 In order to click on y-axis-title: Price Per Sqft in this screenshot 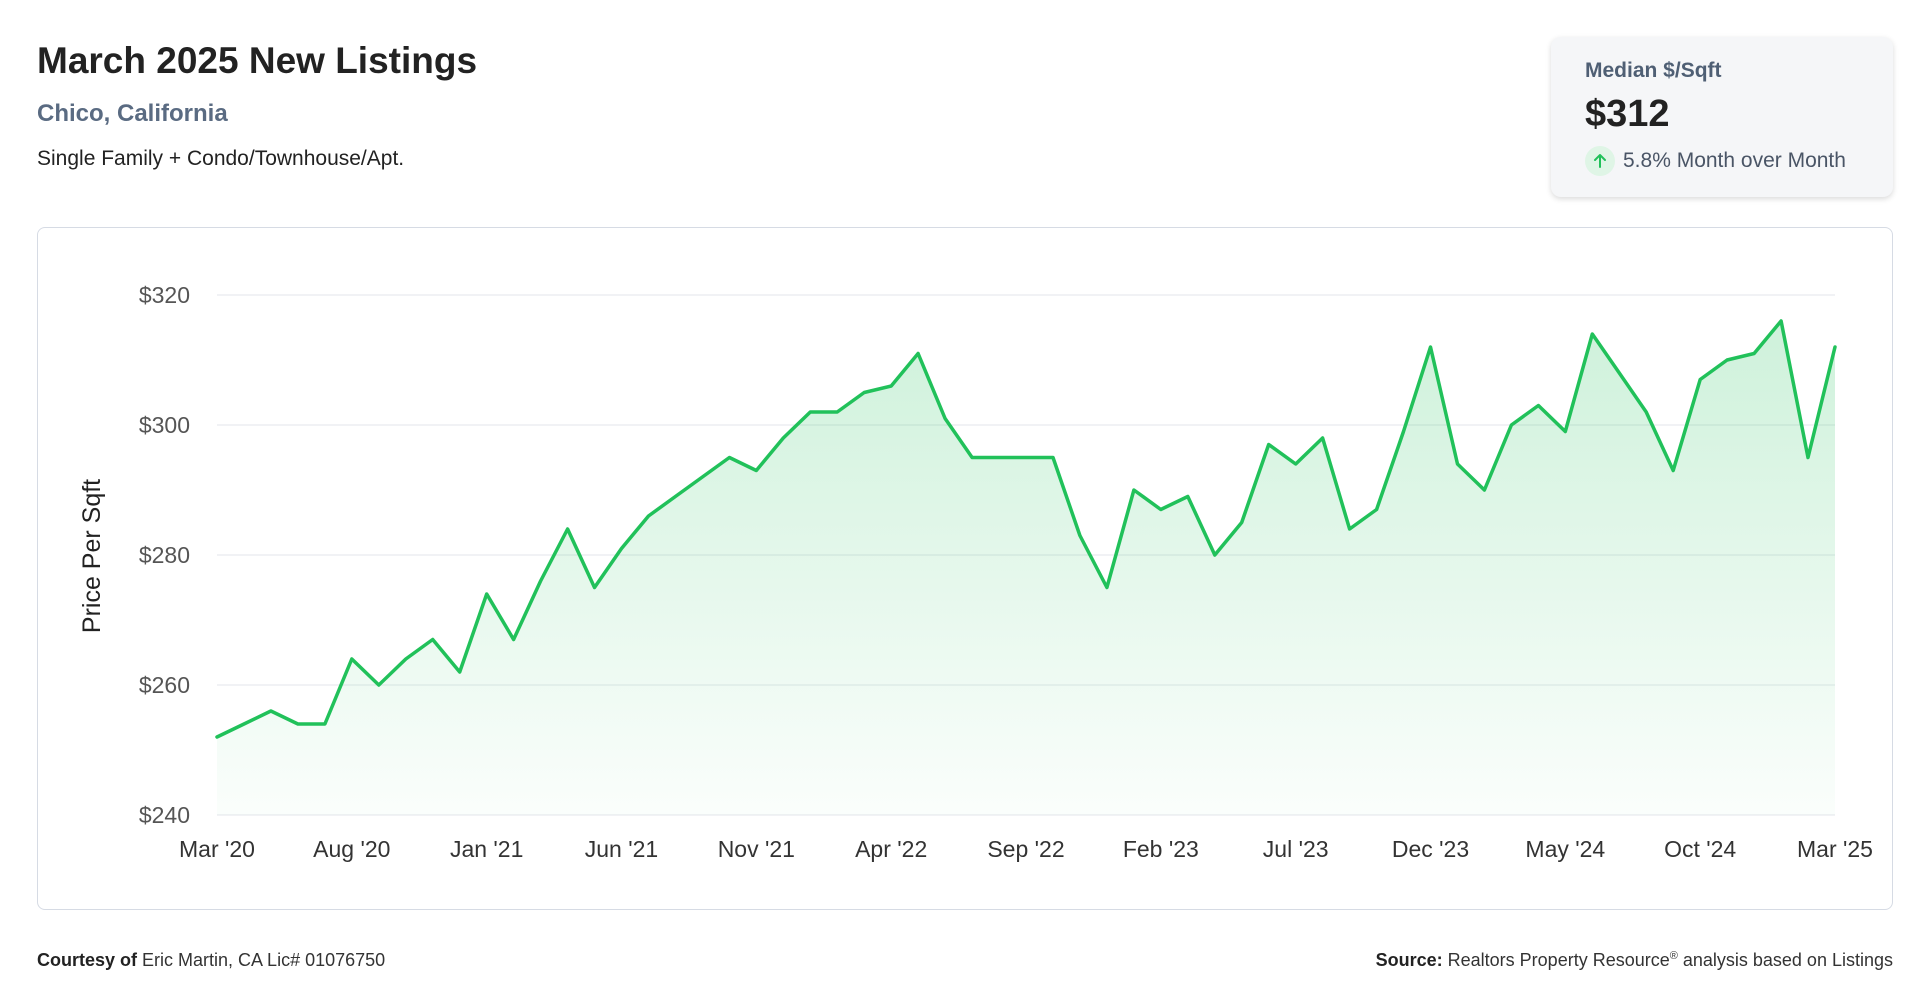, I will do `click(92, 556)`.